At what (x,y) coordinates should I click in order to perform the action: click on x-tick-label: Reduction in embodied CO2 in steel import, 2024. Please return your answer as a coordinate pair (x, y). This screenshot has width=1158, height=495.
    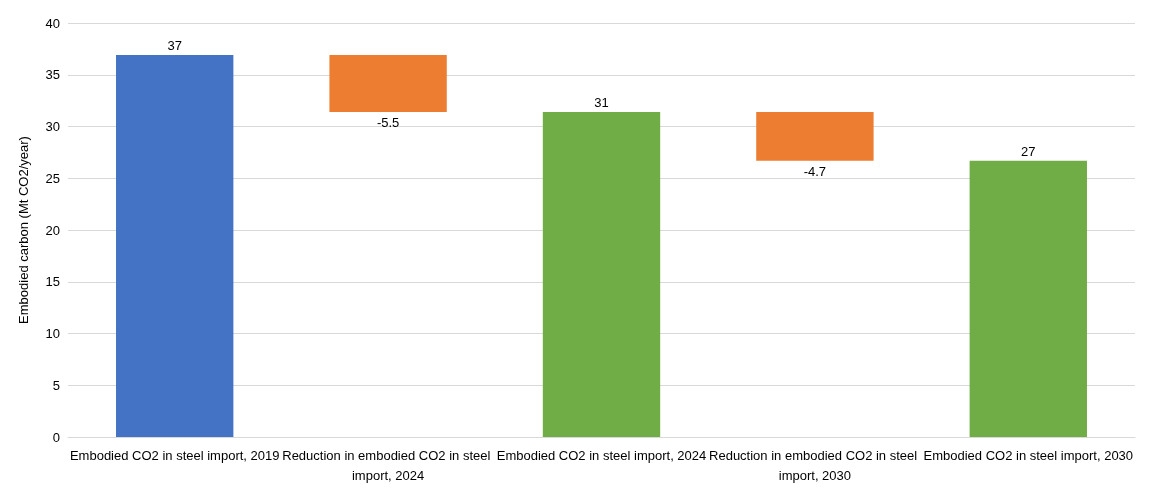
    Looking at the image, I should click on (388, 465).